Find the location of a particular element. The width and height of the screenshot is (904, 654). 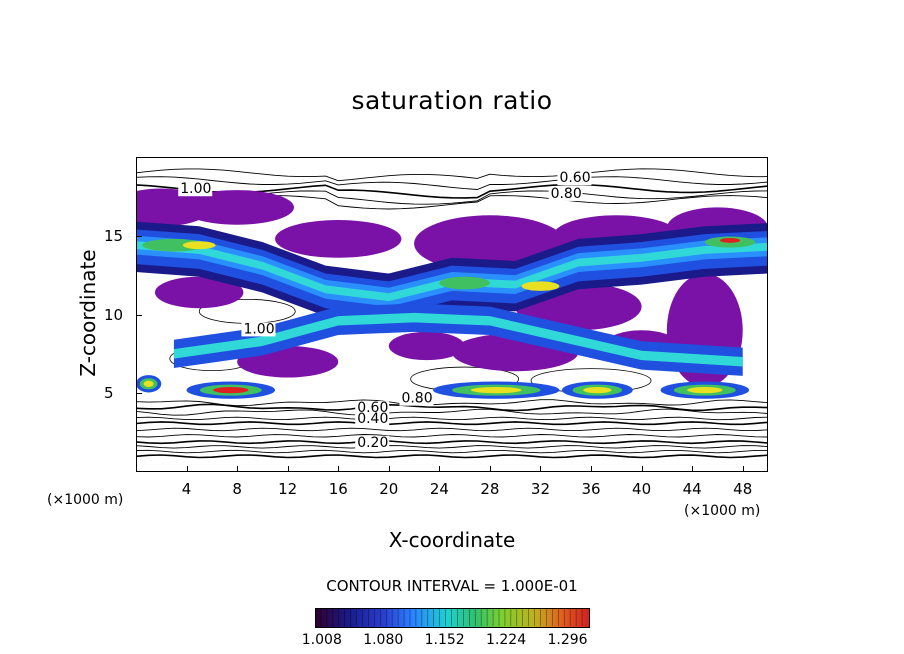

x-tick-label: 16 is located at coordinates (338, 489).